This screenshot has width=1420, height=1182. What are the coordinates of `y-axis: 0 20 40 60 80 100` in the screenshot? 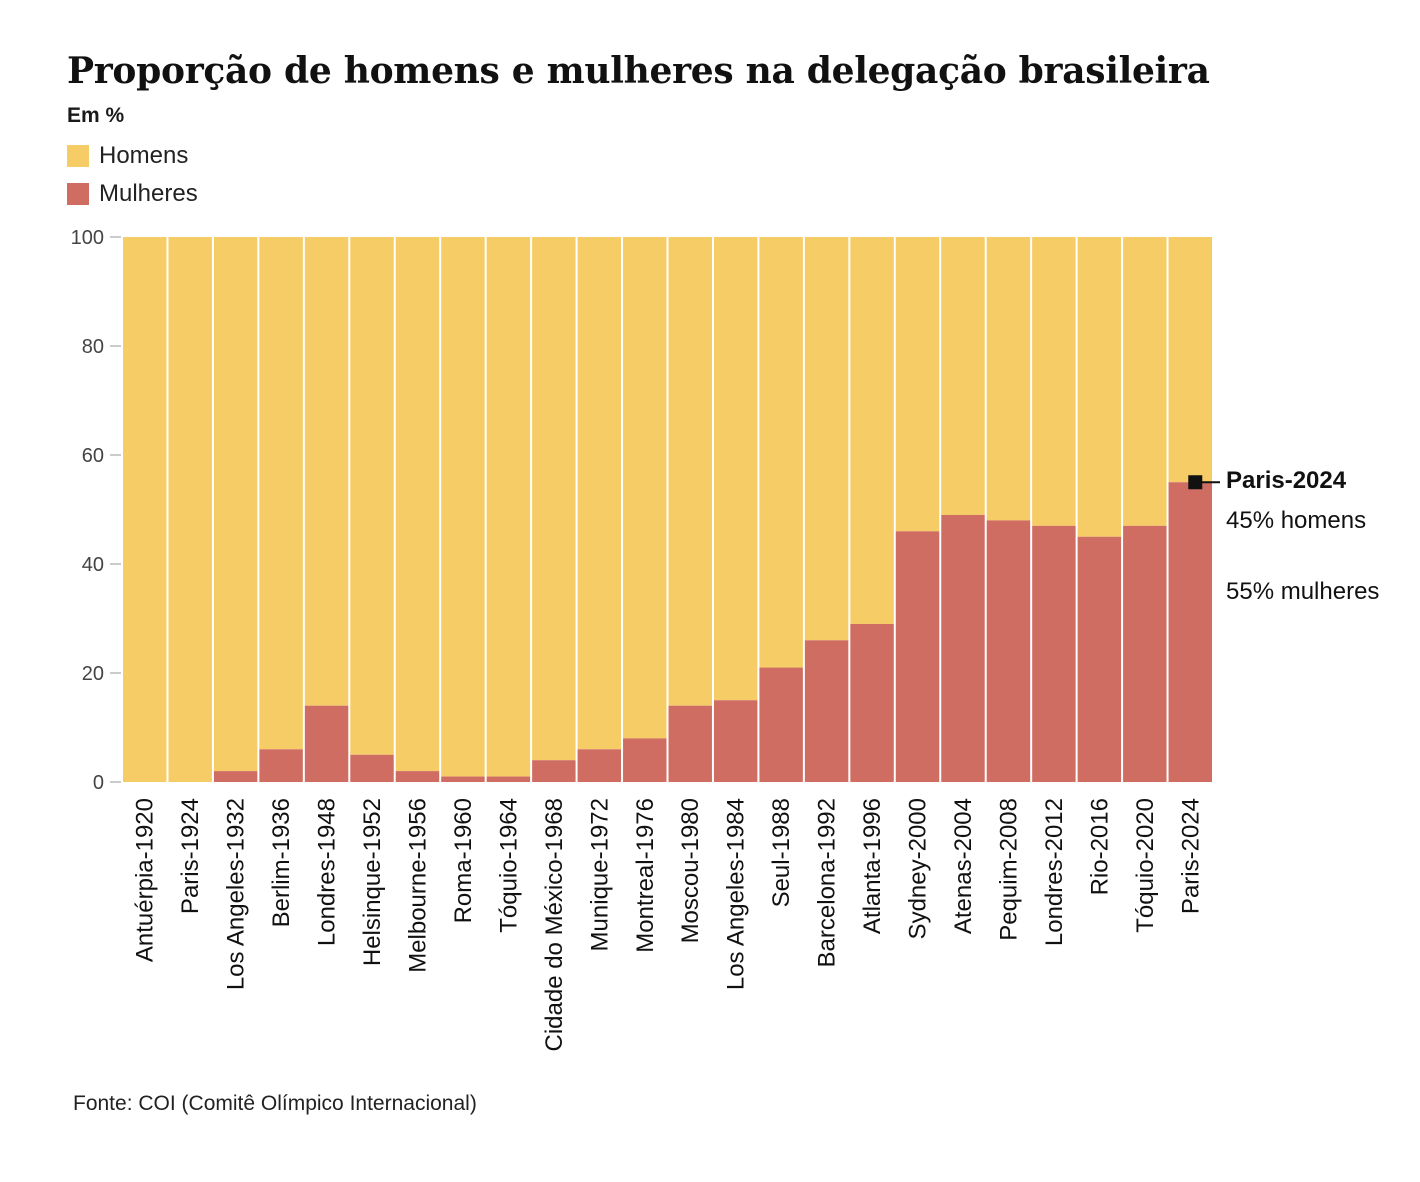 It's located at (96, 510).